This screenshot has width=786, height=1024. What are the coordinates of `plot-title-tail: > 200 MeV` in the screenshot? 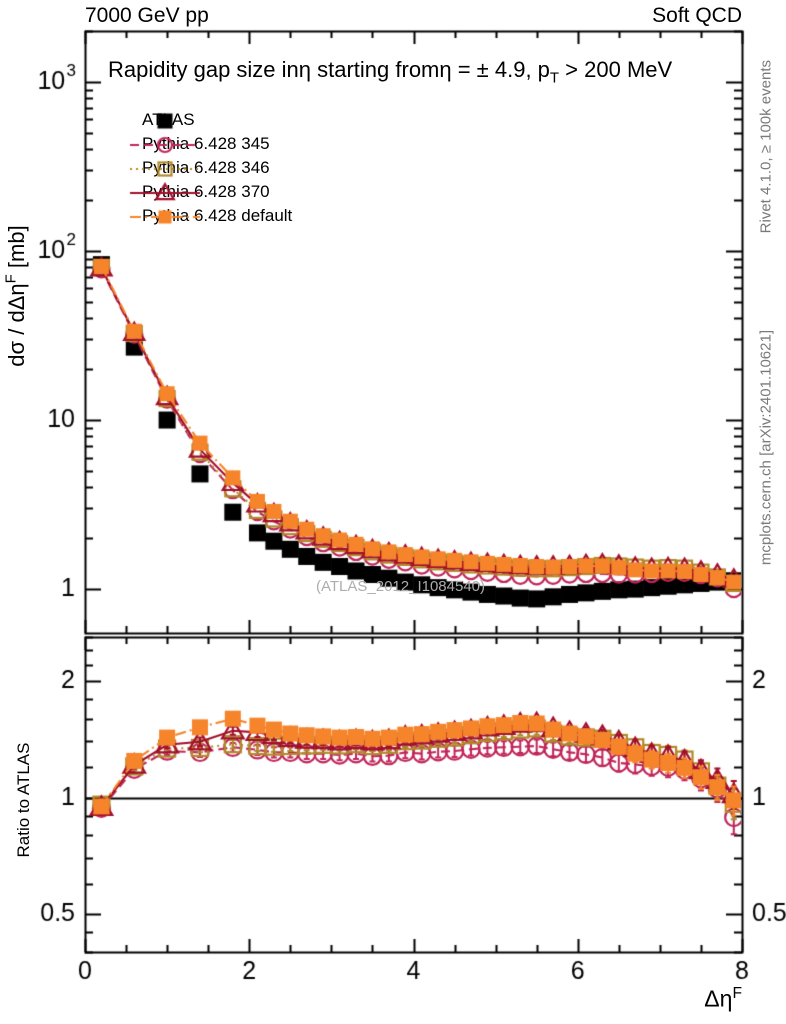 It's located at (616, 69).